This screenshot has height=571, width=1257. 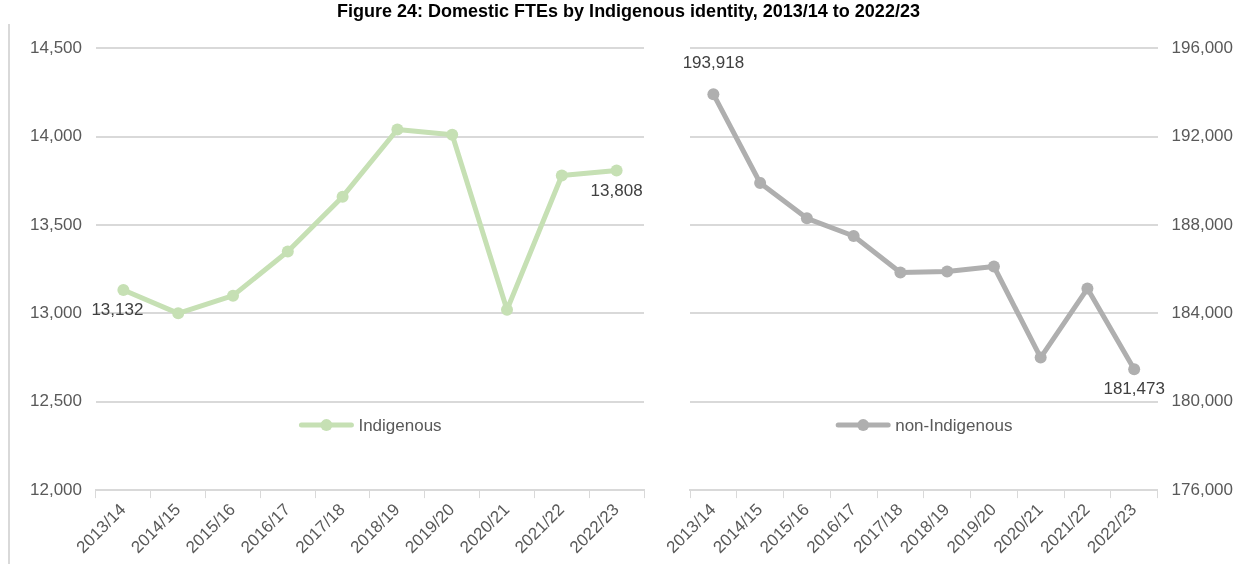 I want to click on y2-tick-label: 196,000, so click(x=1202, y=47).